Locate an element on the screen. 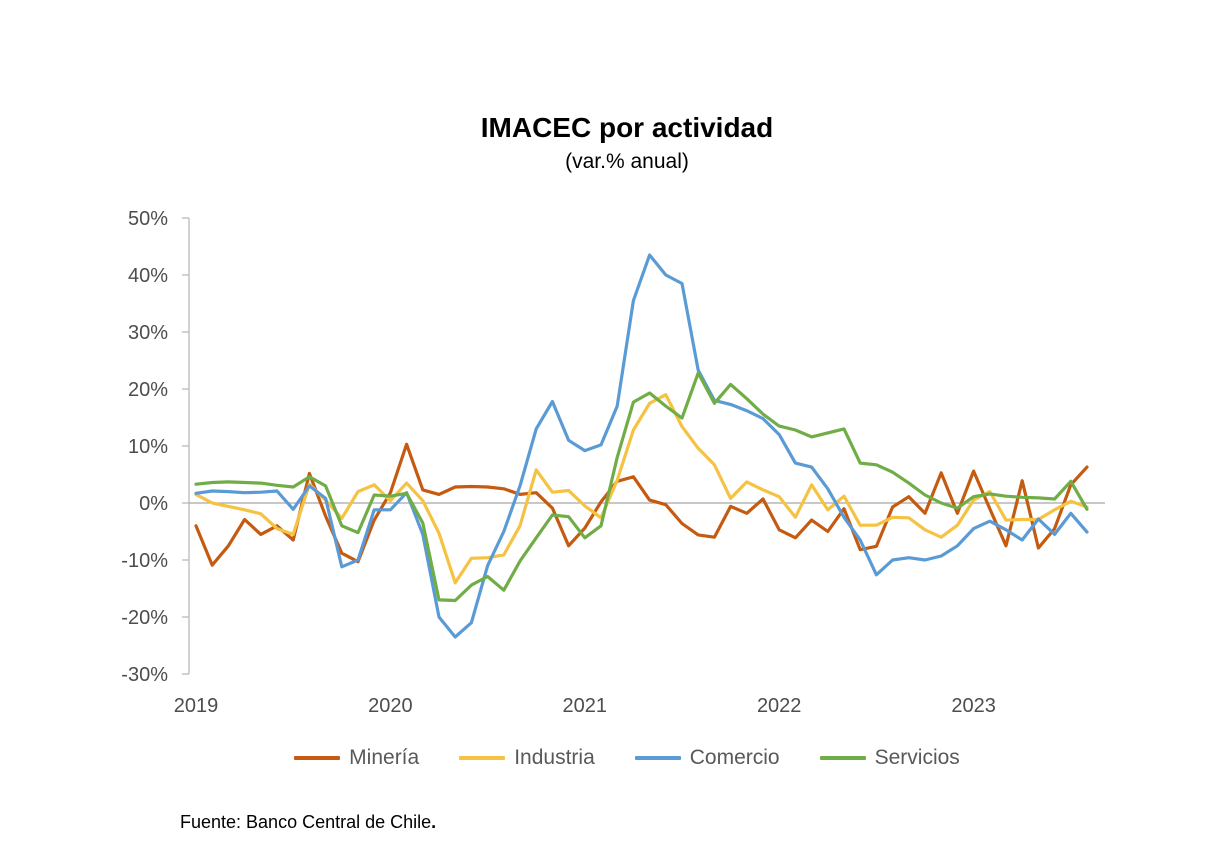 Image resolution: width=1206 pixels, height=864 pixels. legend-item-minería: Minería is located at coordinates (356, 758).